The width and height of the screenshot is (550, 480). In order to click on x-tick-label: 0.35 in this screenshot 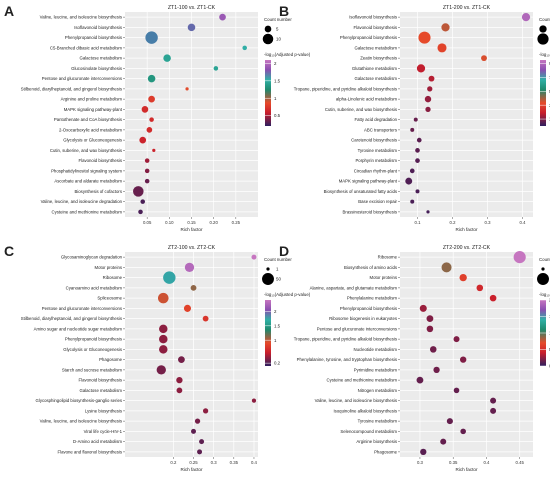, I will do `click(234, 462)`.